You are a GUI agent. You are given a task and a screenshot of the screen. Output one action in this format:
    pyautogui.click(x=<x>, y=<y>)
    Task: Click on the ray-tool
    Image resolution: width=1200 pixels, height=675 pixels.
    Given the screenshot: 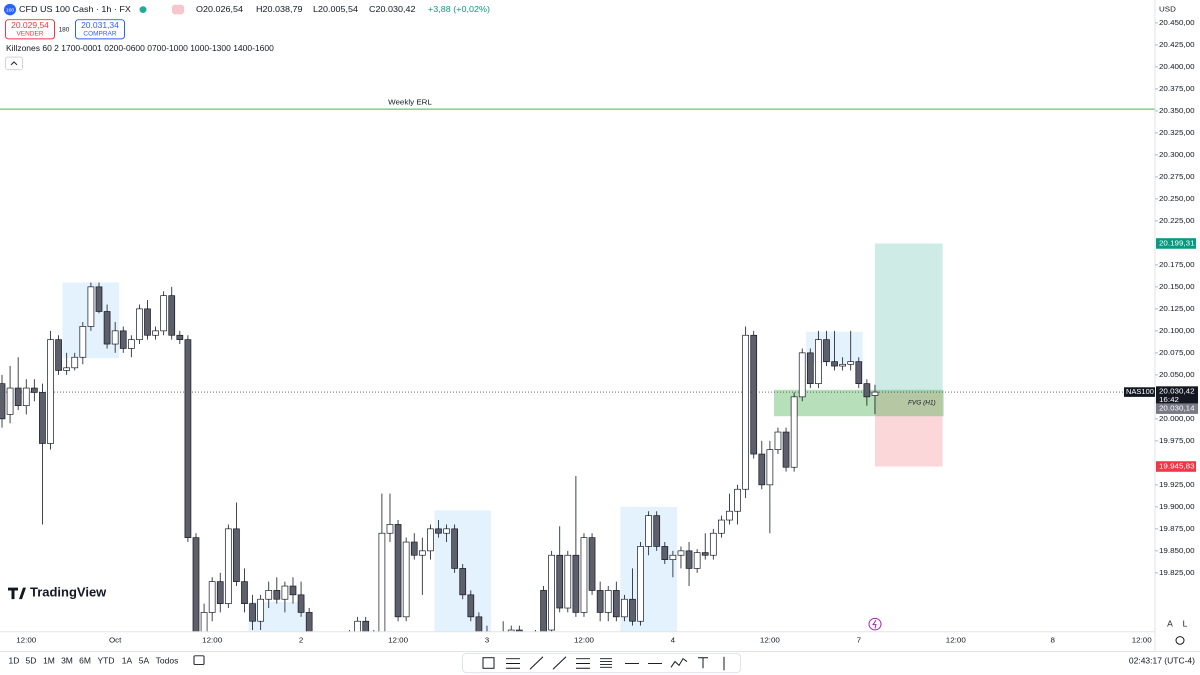 What is the action you would take?
    pyautogui.click(x=559, y=663)
    